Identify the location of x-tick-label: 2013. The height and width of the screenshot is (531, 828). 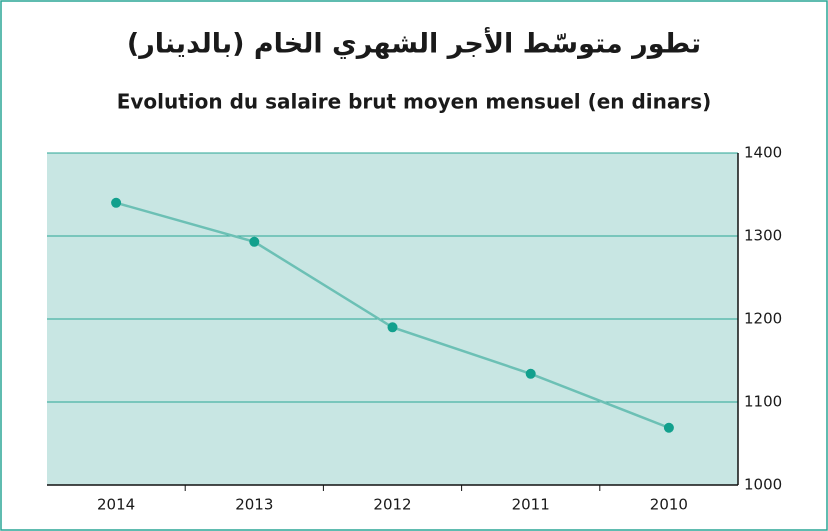
(254, 505).